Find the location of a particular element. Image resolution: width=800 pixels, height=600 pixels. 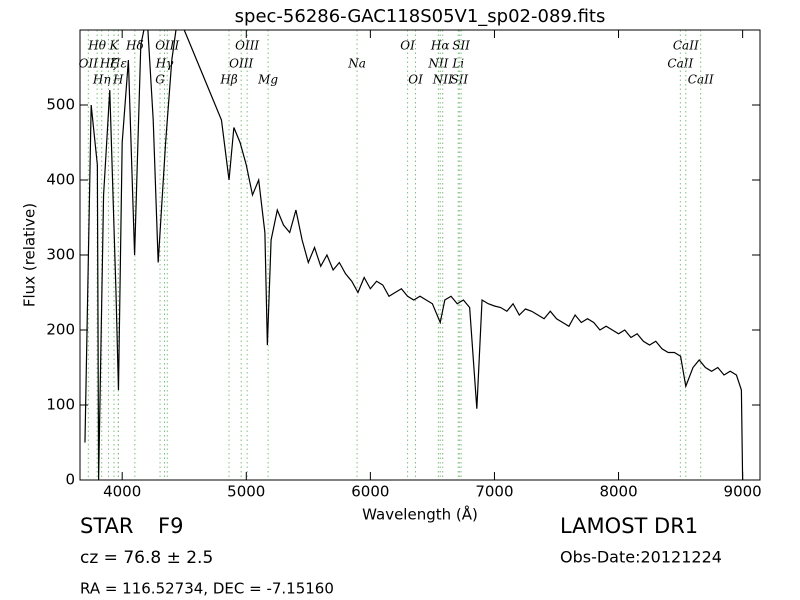

y-axis-label: Flux (relative) is located at coordinates (30, 255).